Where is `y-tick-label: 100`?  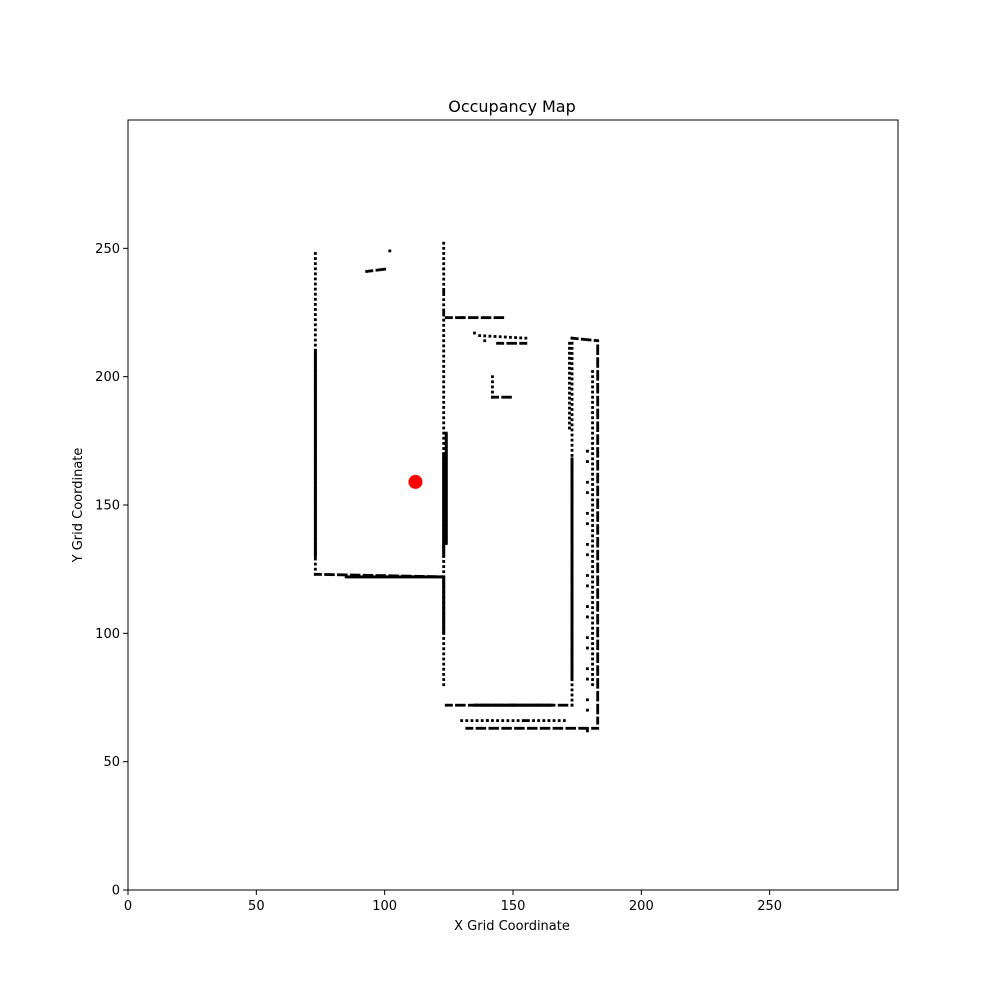 y-tick-label: 100 is located at coordinates (107, 634).